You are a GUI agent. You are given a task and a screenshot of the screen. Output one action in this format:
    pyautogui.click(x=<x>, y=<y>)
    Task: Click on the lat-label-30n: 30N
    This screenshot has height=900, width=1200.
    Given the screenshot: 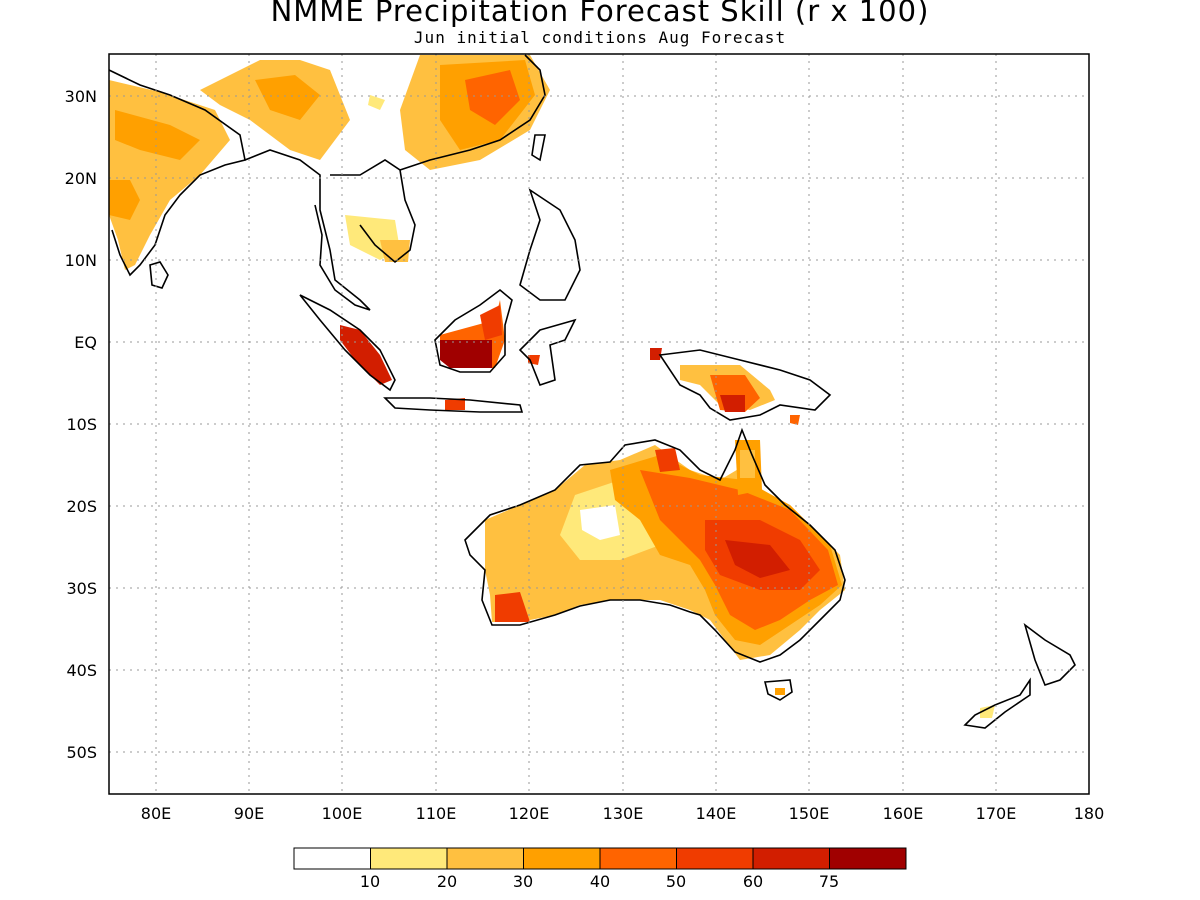 What is the action you would take?
    pyautogui.click(x=80, y=96)
    